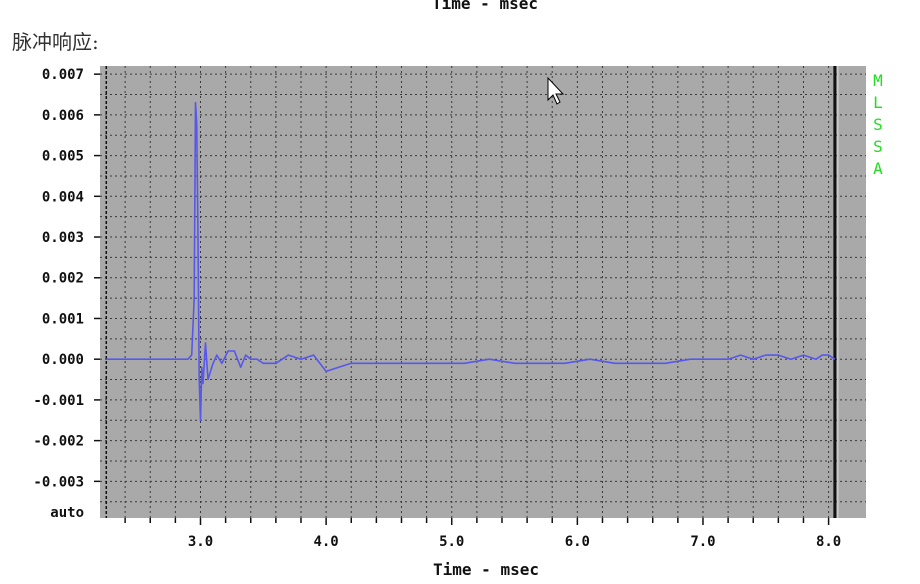 The image size is (920, 584). I want to click on x-tick-label: 7.0, so click(702, 542).